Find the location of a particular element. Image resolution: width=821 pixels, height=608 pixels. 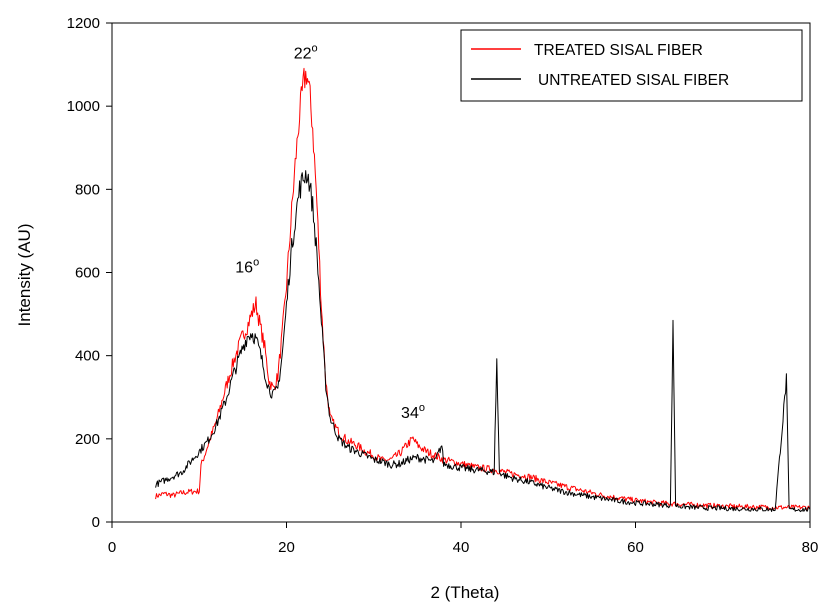

y-tick-label: 200 is located at coordinates (87, 439).